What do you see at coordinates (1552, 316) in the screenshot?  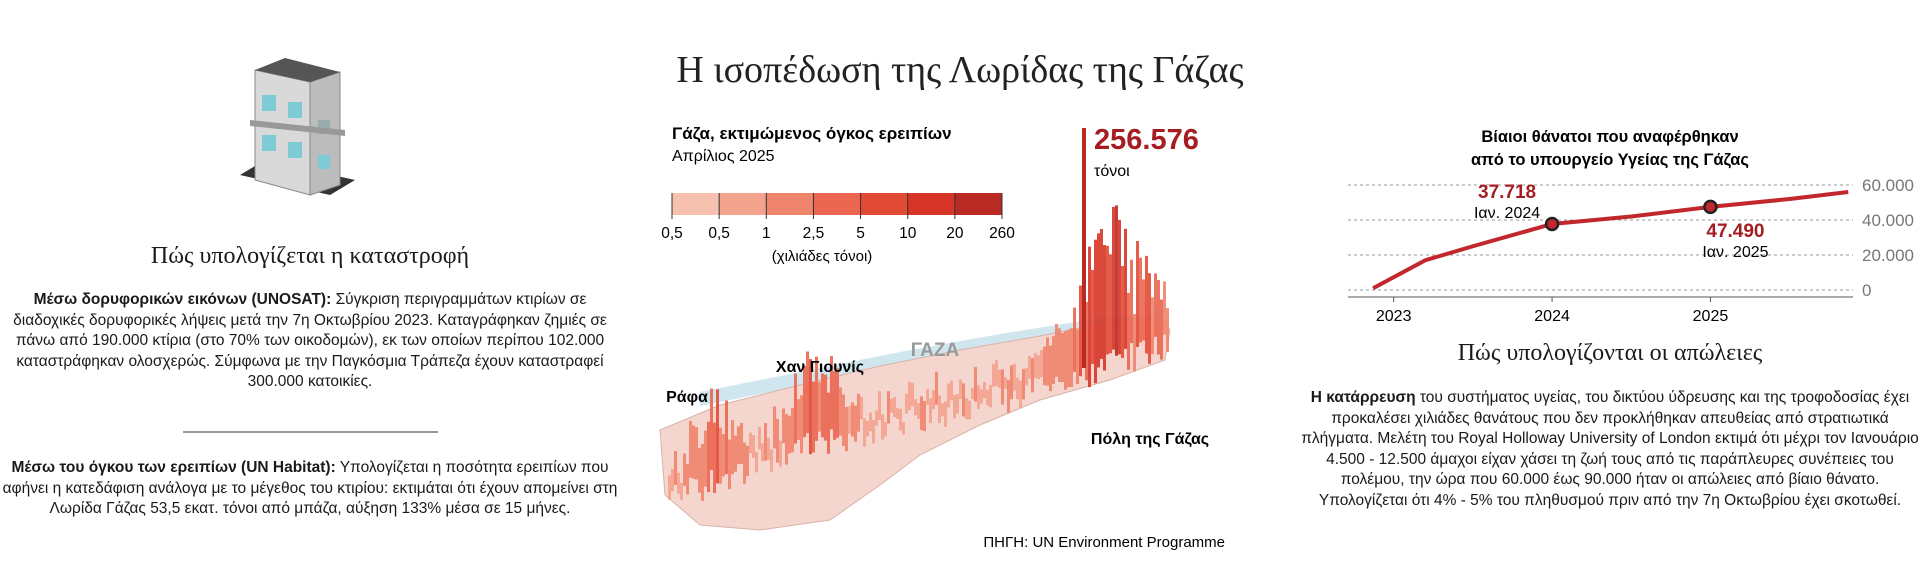 I see `x-tick-label: 2024` at bounding box center [1552, 316].